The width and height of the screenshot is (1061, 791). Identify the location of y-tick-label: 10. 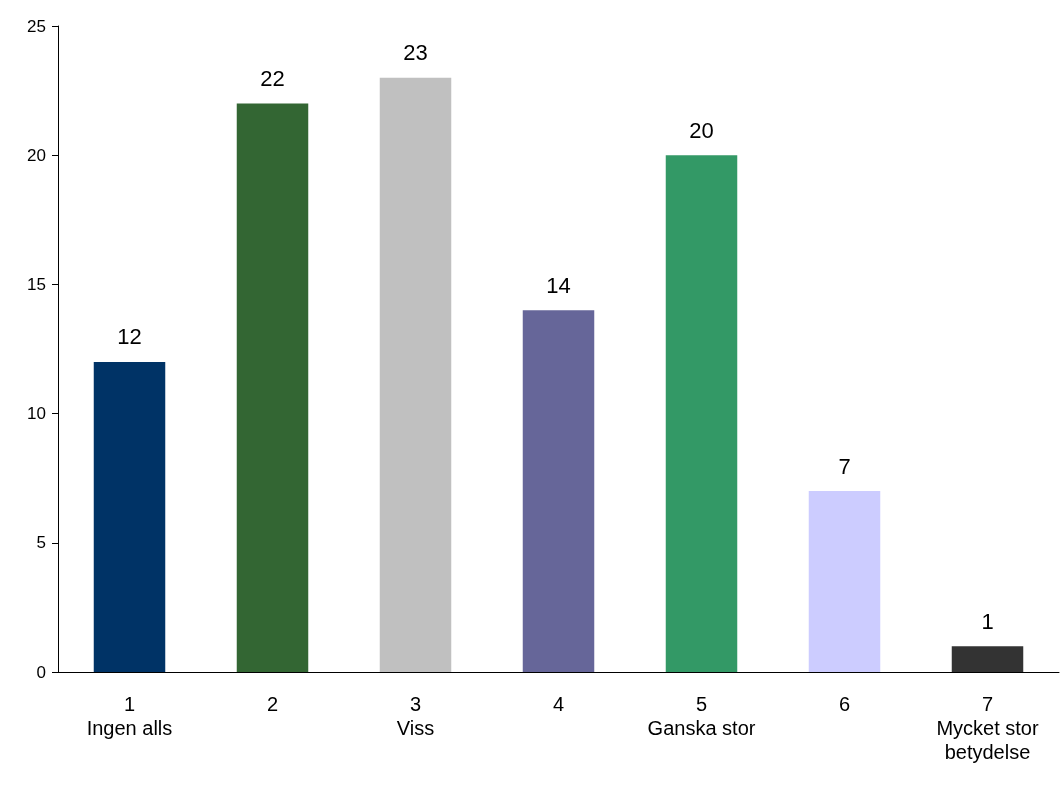
(36, 414).